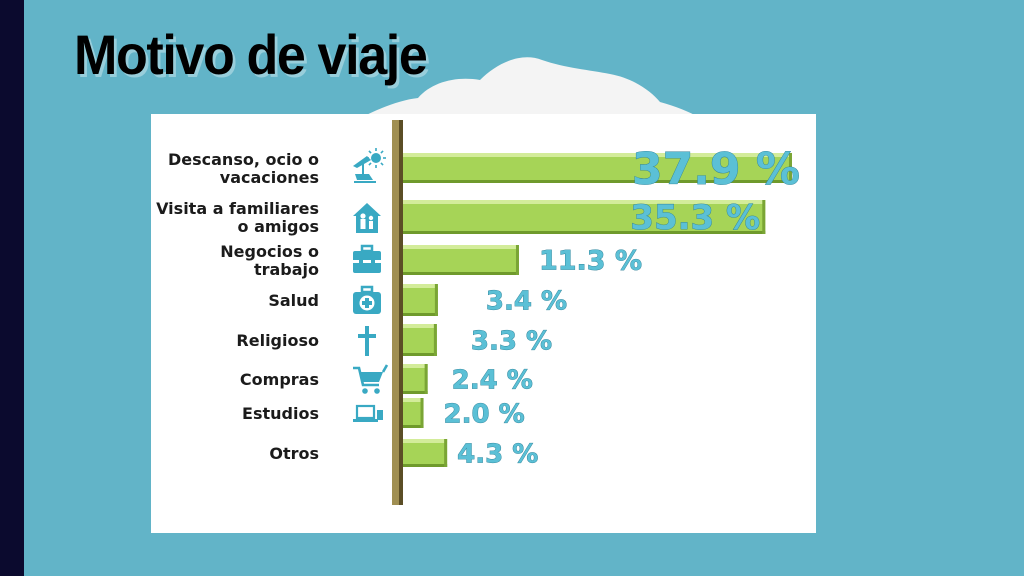 The image size is (1024, 576). Describe the element at coordinates (237, 208) in the screenshot. I see `category-label: Visita a familiares` at that location.